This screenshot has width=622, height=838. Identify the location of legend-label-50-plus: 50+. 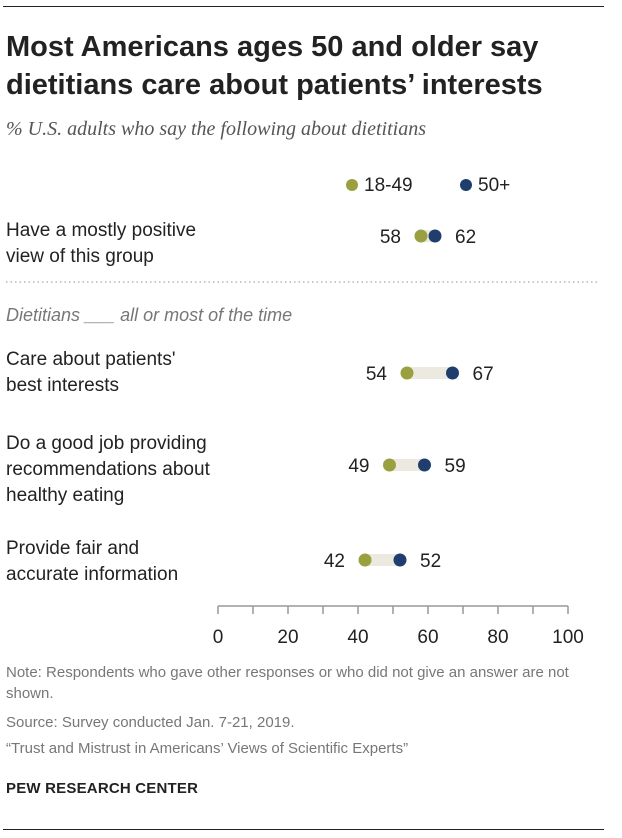
(494, 185).